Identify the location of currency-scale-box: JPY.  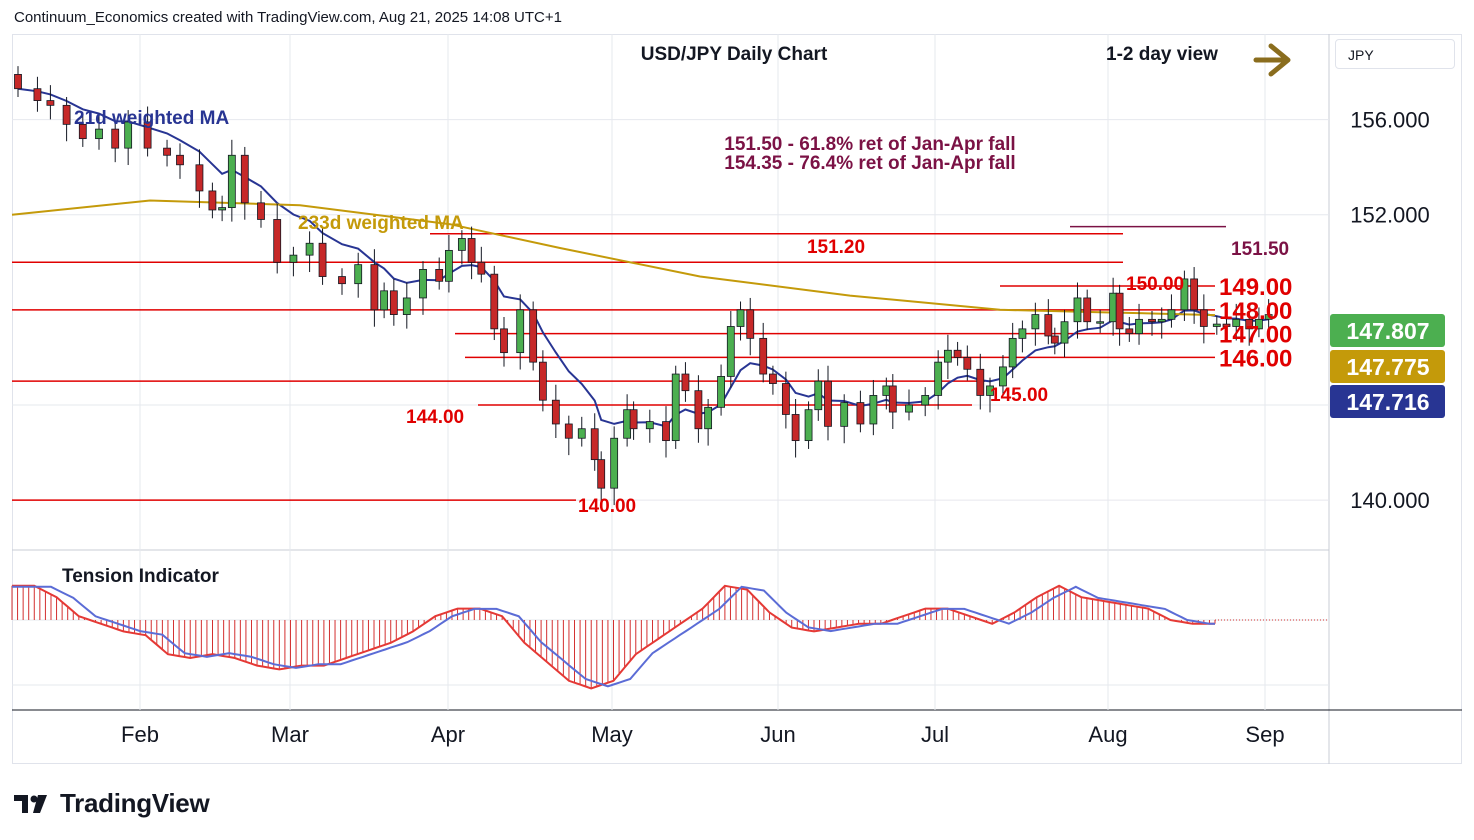
(1395, 54).